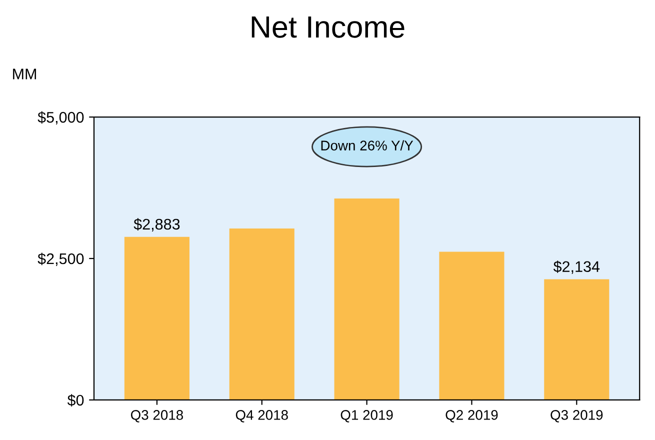 The image size is (655, 440). Describe the element at coordinates (367, 145) in the screenshot. I see `annotation: Down 26% Y/Y` at that location.